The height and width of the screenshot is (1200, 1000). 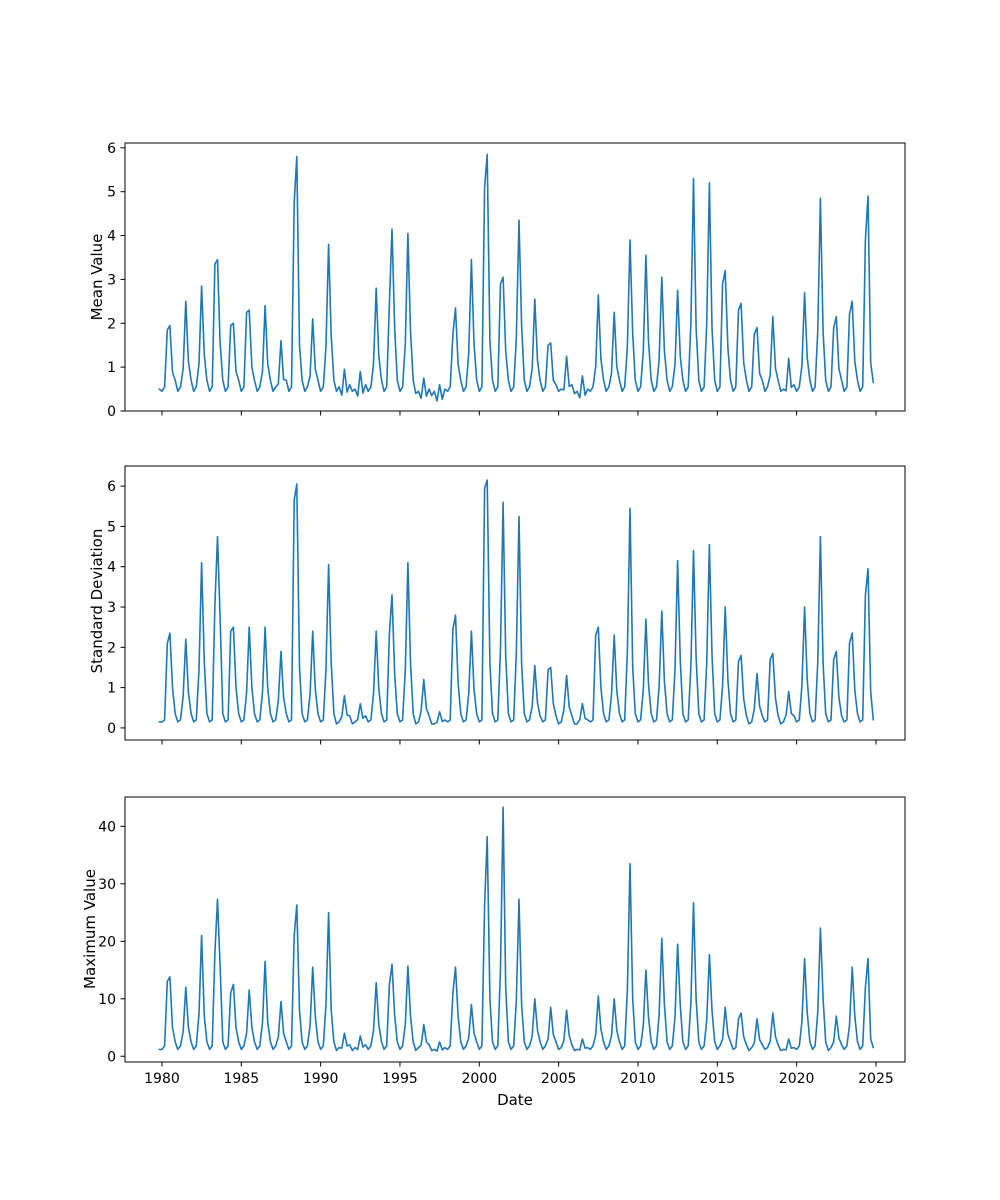 I want to click on y-tick-label: 30, so click(x=107, y=885).